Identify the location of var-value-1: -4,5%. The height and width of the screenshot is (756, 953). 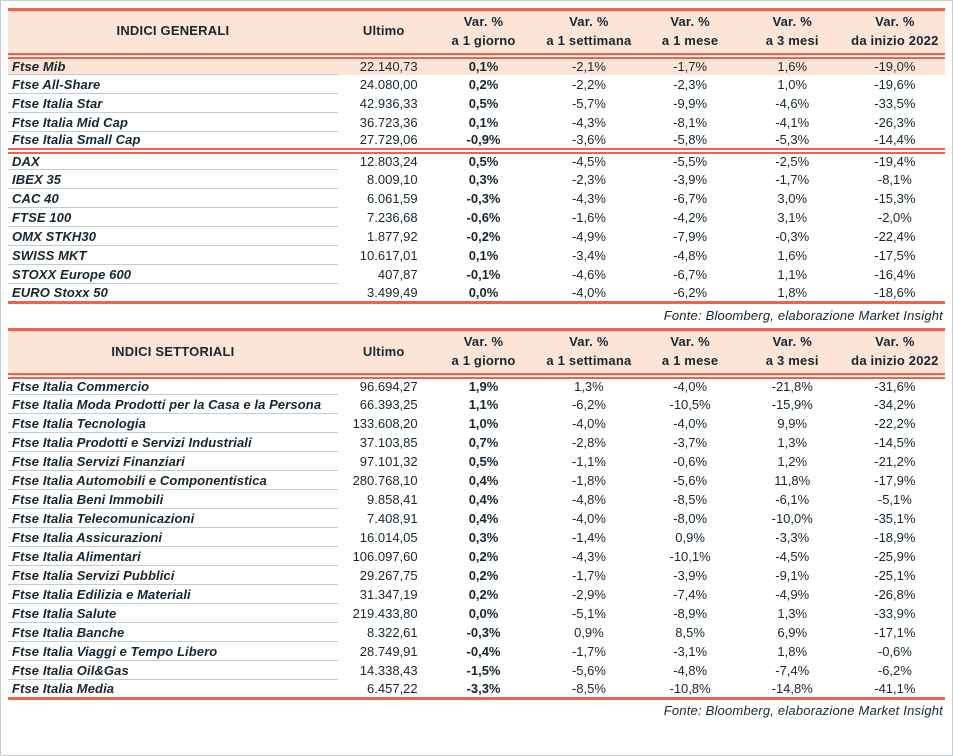
(588, 162).